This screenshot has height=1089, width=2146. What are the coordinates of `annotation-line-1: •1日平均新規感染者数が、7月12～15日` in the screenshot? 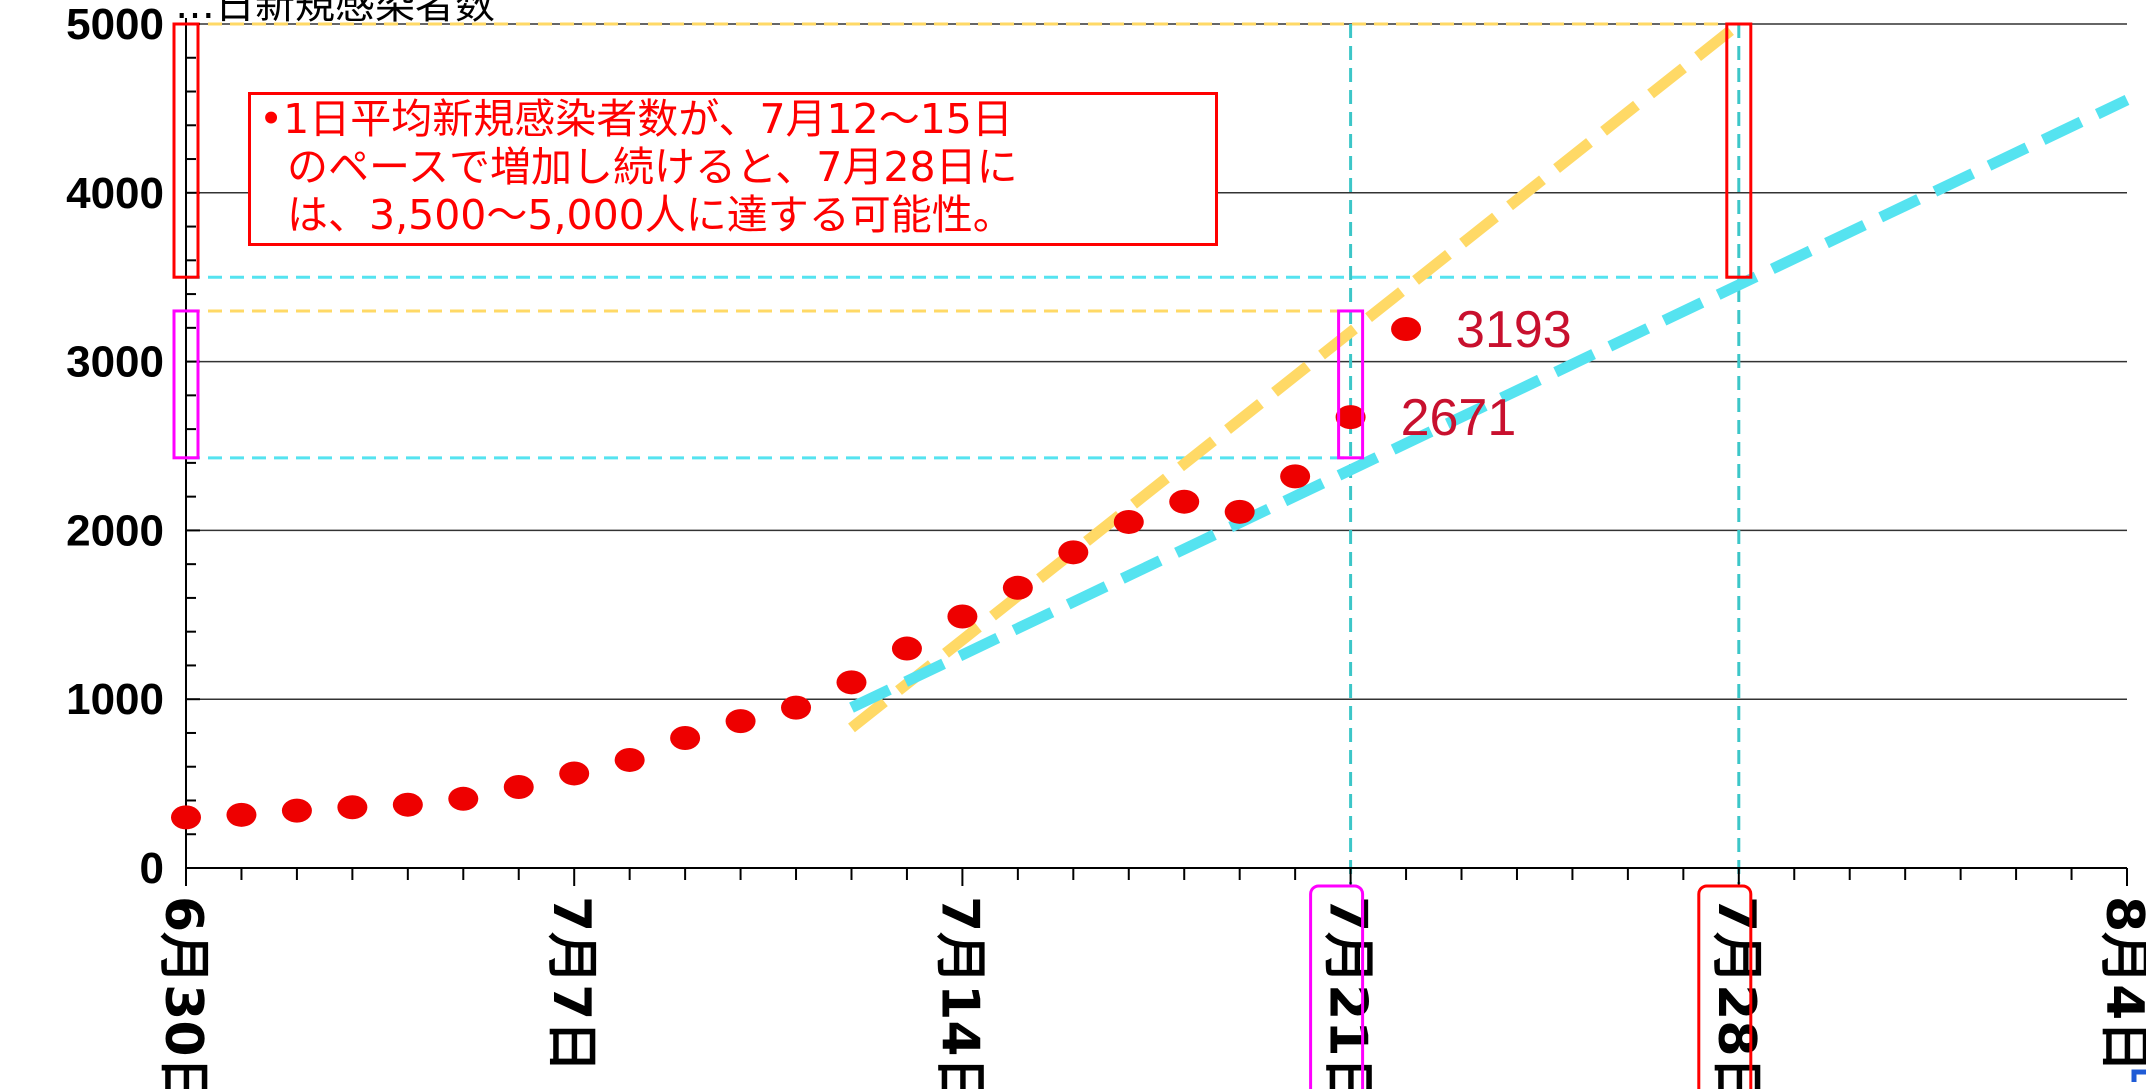 It's located at (636, 119).